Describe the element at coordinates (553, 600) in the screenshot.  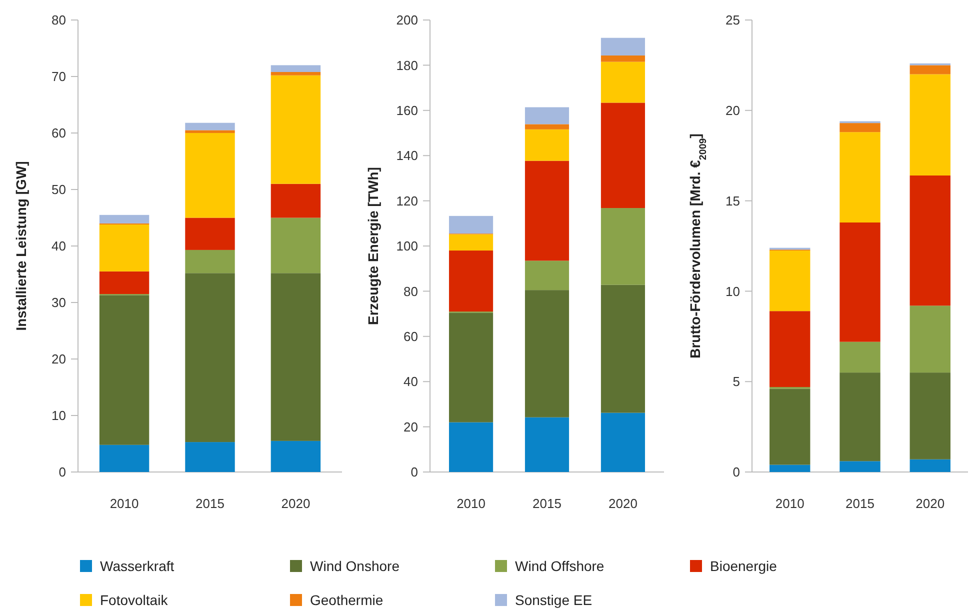
I see `legend-label: Sonstige EE` at that location.